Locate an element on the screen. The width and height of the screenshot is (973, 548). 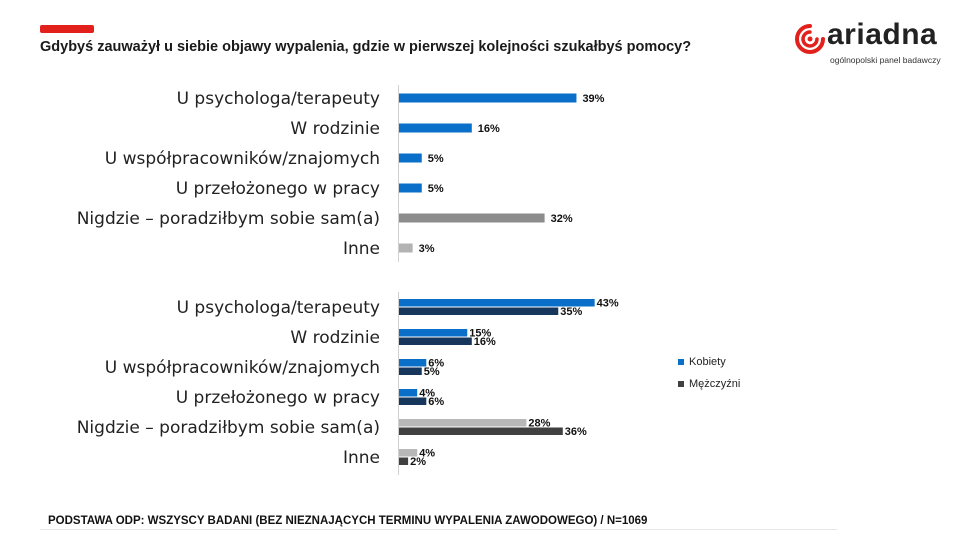
logo-wordmark: ariadna is located at coordinates (882, 34).